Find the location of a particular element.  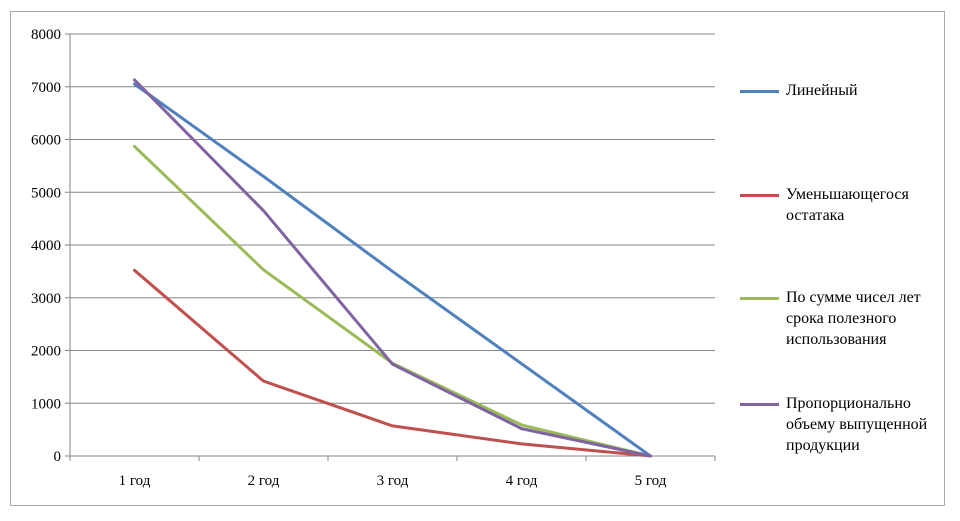

y-tick-label: 6000 is located at coordinates (46, 141).